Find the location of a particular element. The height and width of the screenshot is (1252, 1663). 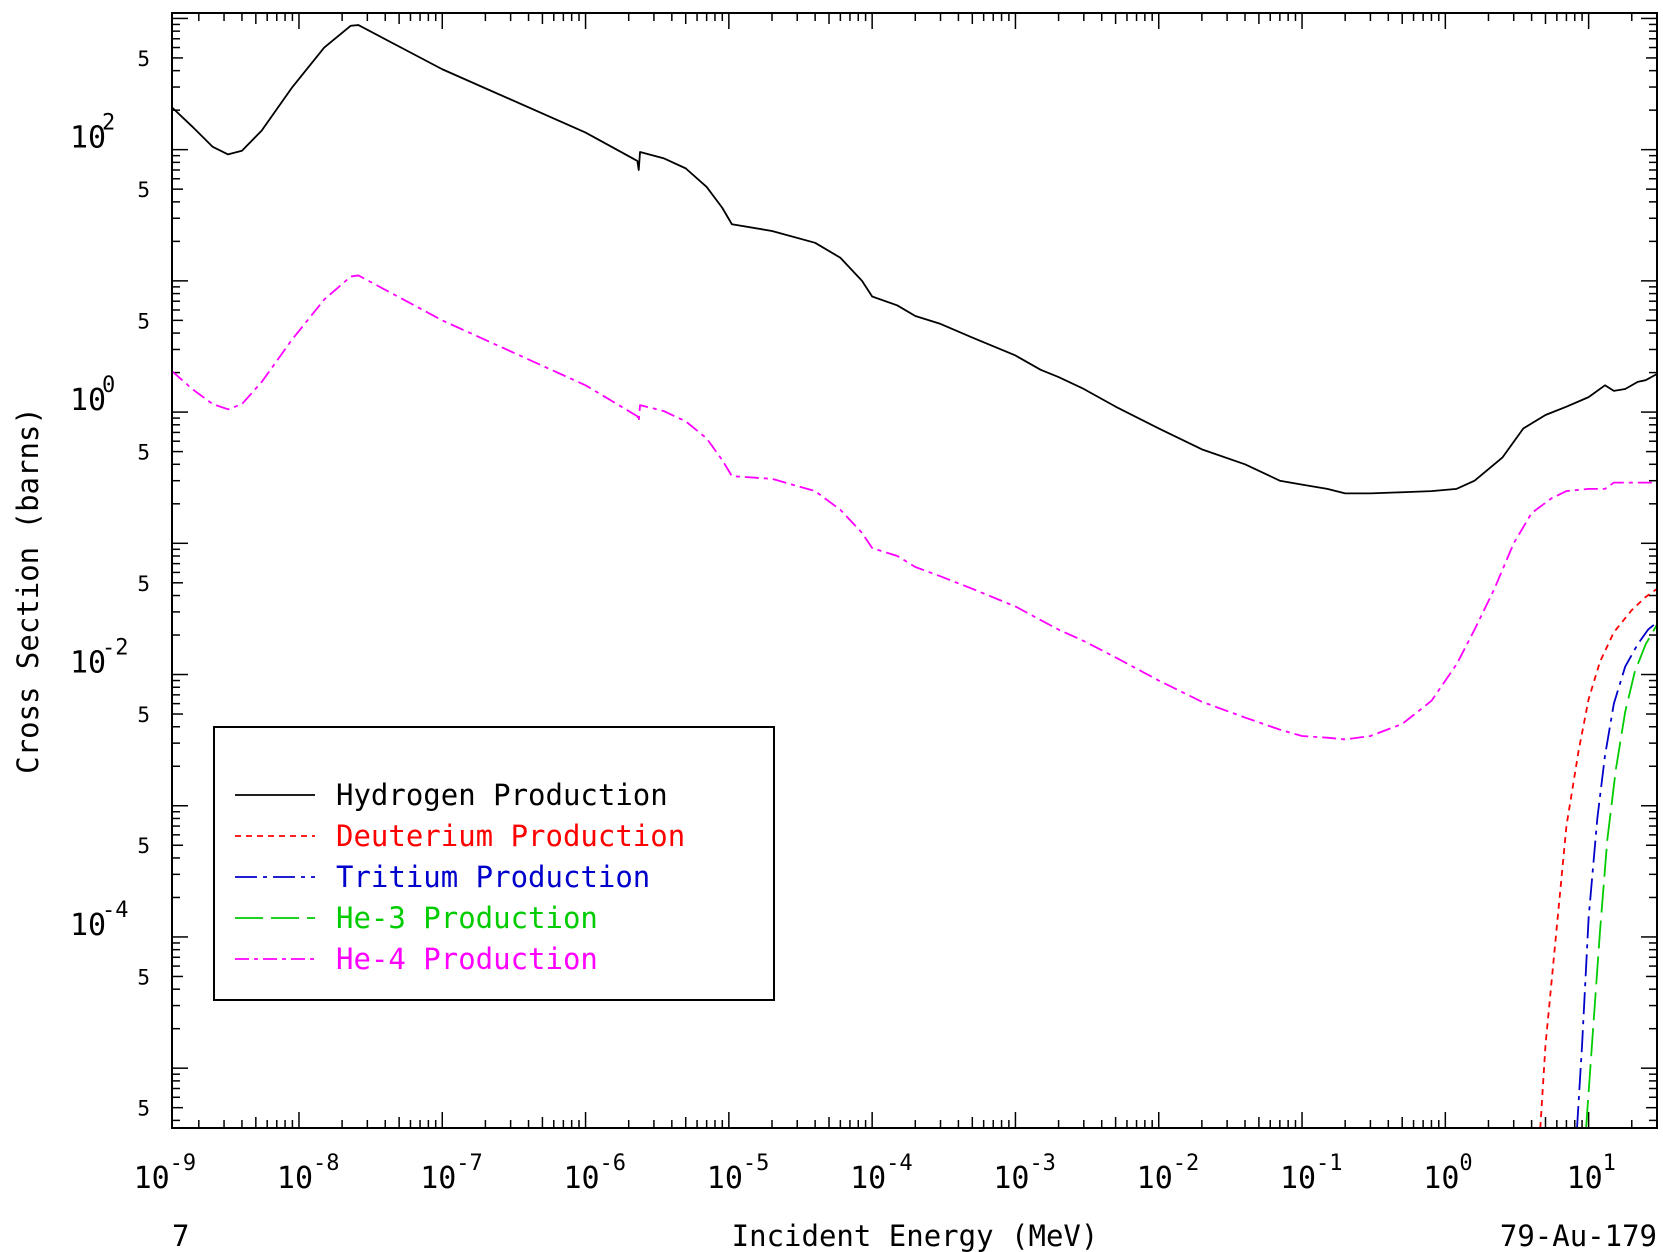

footer-left-label: 7 is located at coordinates (180, 1235).